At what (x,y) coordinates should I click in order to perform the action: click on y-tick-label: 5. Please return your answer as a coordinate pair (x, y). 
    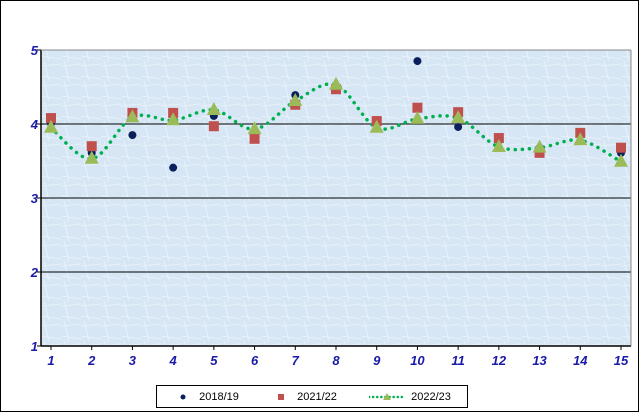
    Looking at the image, I should click on (35, 50).